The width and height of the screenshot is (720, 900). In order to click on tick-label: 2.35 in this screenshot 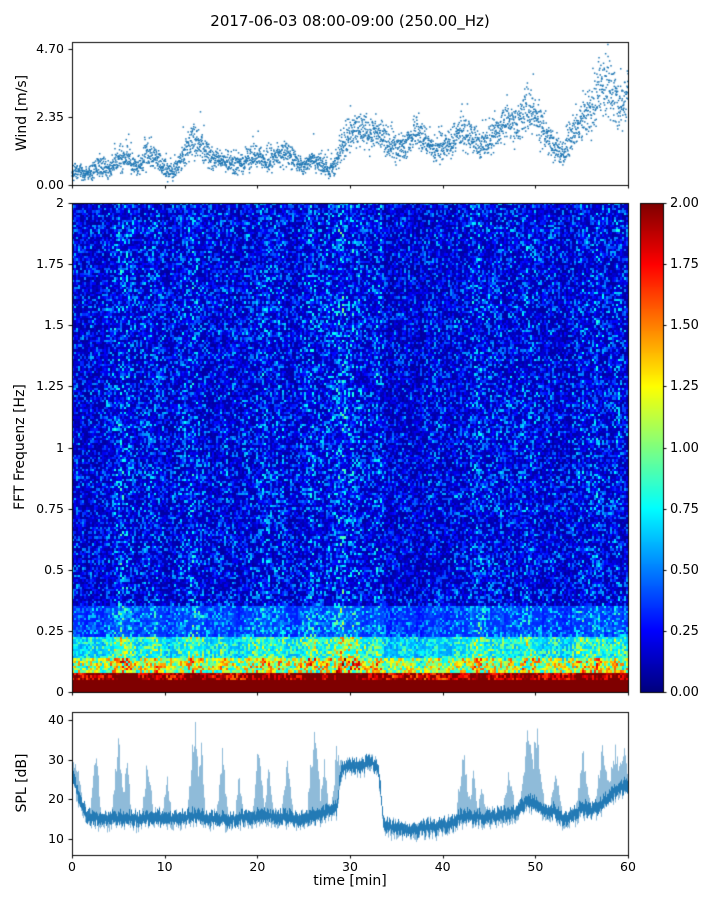, I will do `click(50, 116)`.